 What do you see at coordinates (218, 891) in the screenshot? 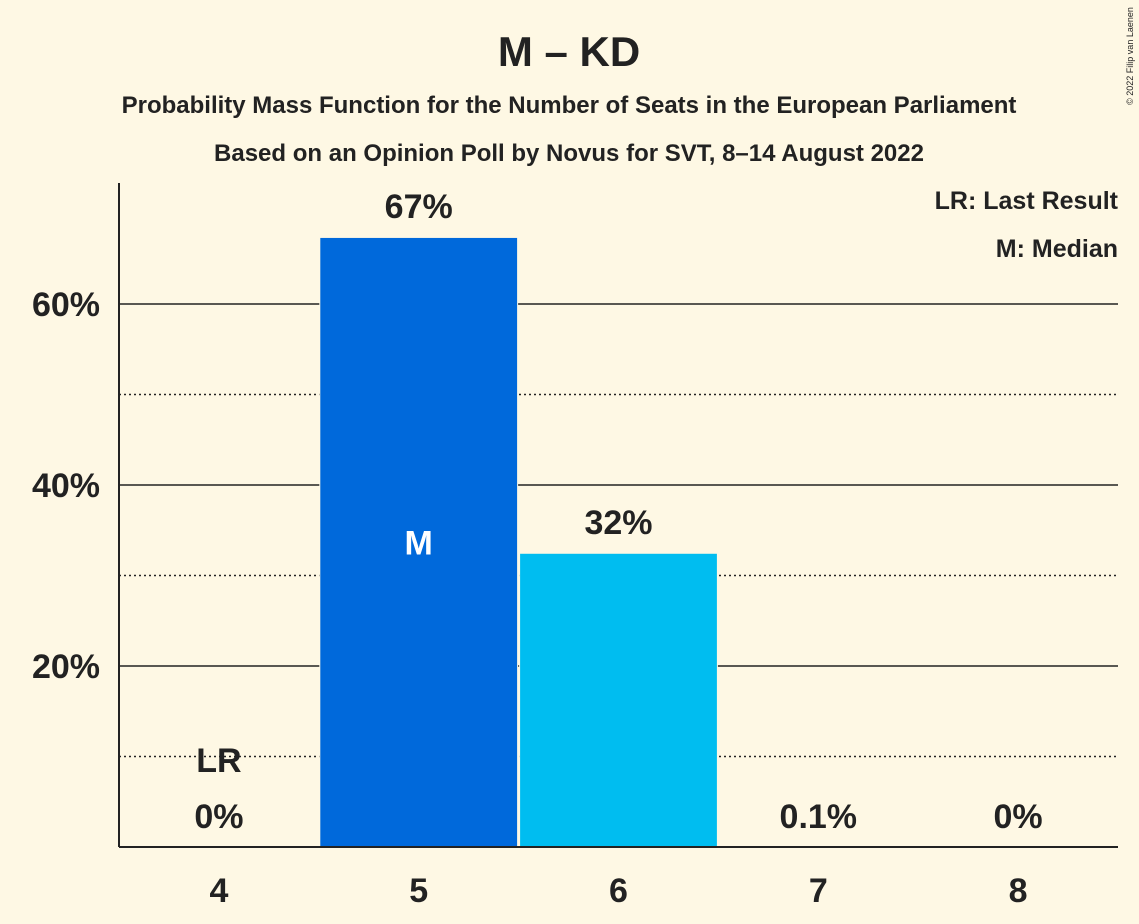
I see `x-tick-label: 4` at bounding box center [218, 891].